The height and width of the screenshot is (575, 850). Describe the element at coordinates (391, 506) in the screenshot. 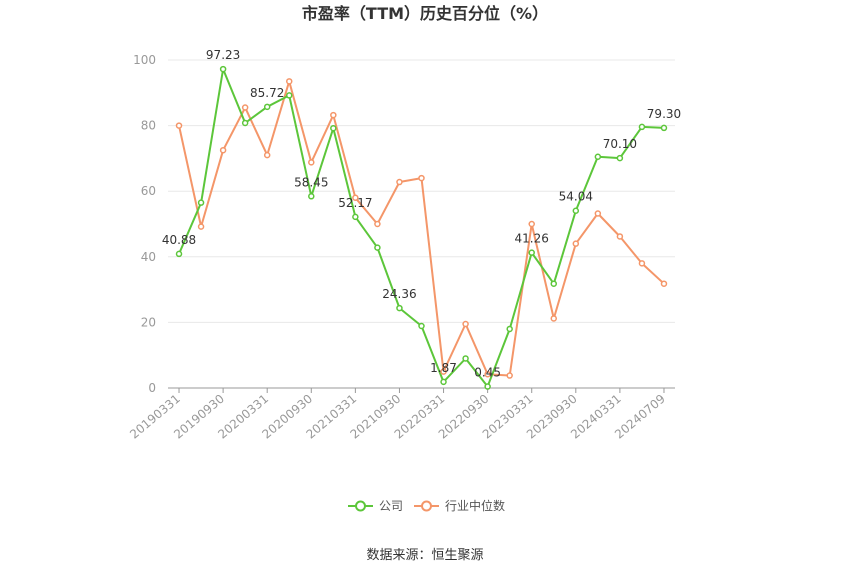

I see `legend-label-company: 公司` at that location.